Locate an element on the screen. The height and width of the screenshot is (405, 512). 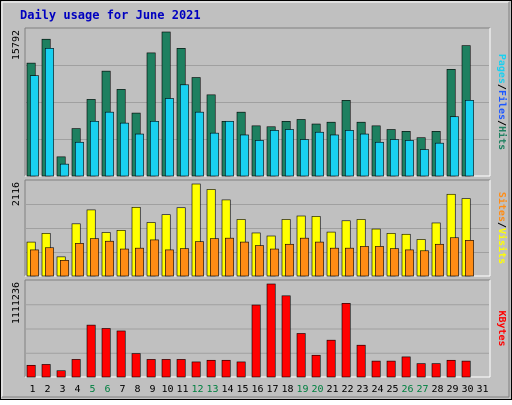
legend-visits-sites: Sites/Visits is located at coordinates (502, 228).